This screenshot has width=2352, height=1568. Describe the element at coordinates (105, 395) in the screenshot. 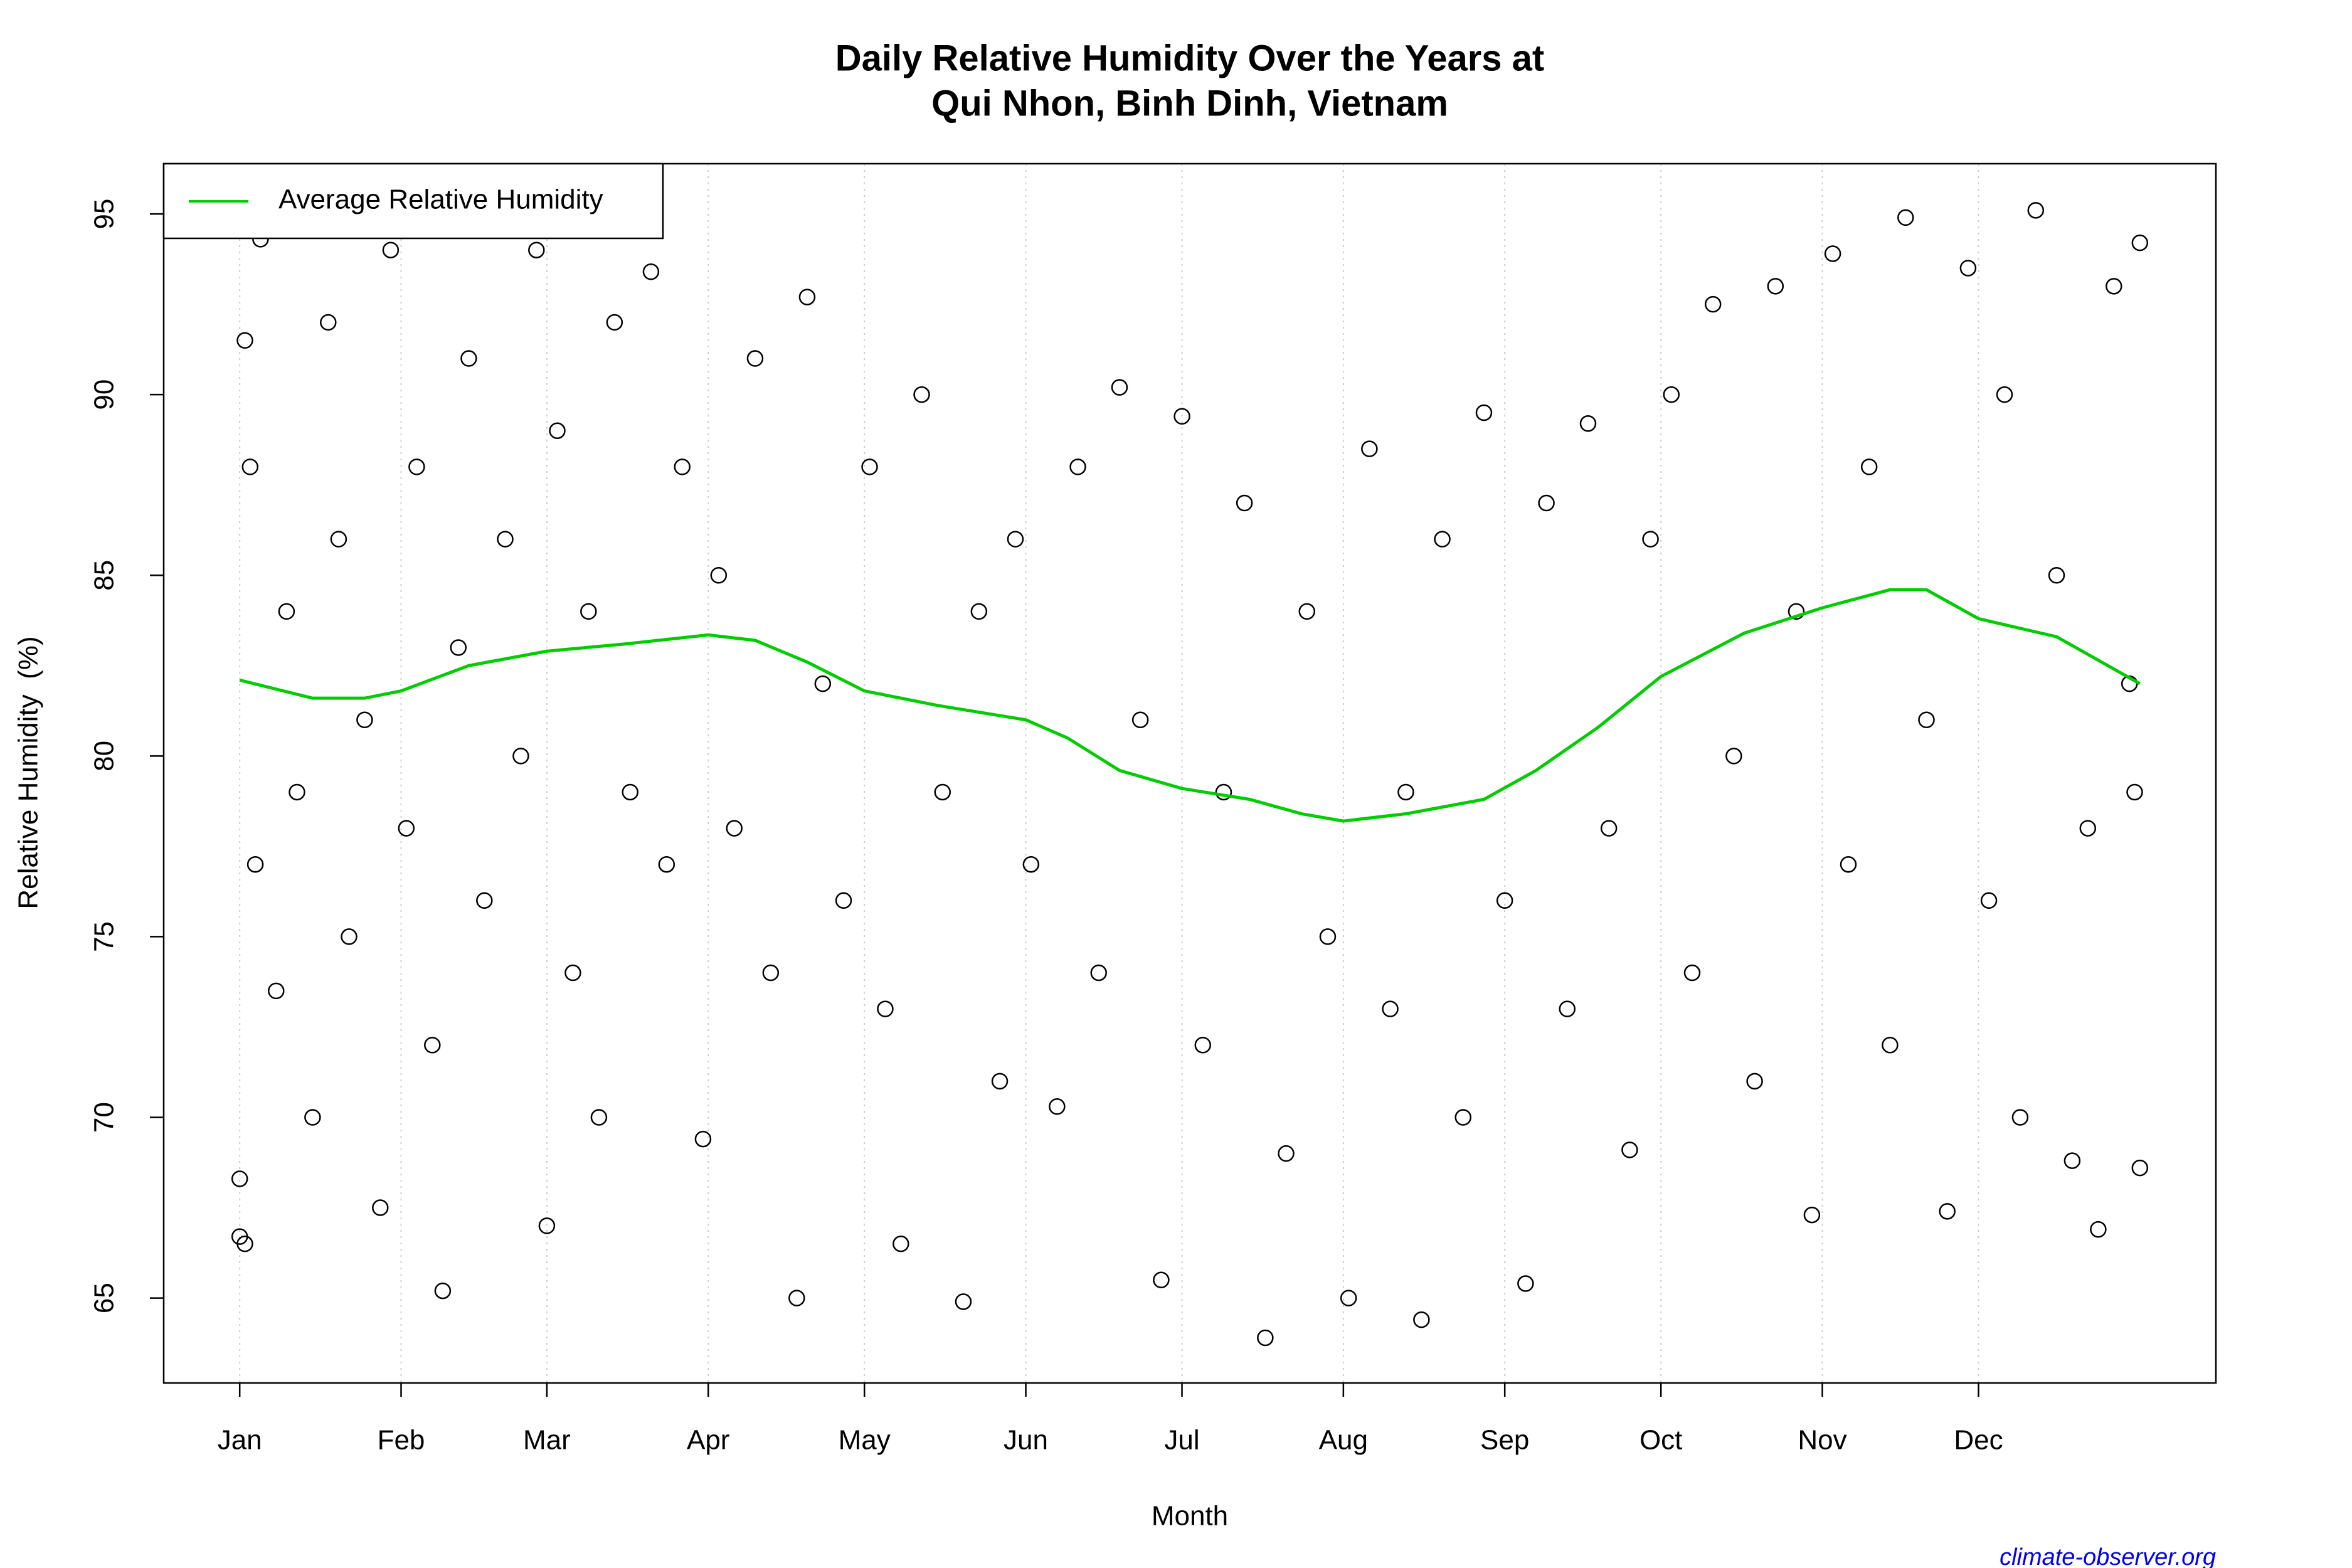

I see `y-tick-label: 90` at that location.